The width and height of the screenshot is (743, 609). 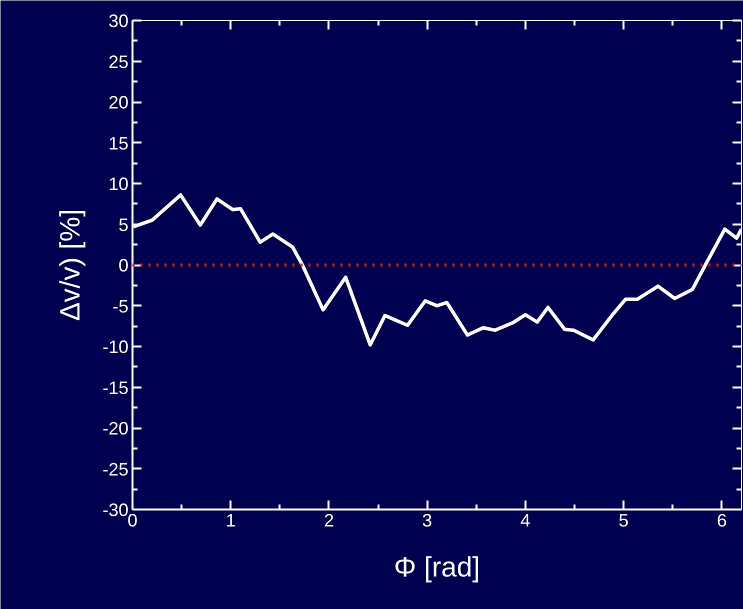 I want to click on x-tick-label: 4, so click(x=525, y=520).